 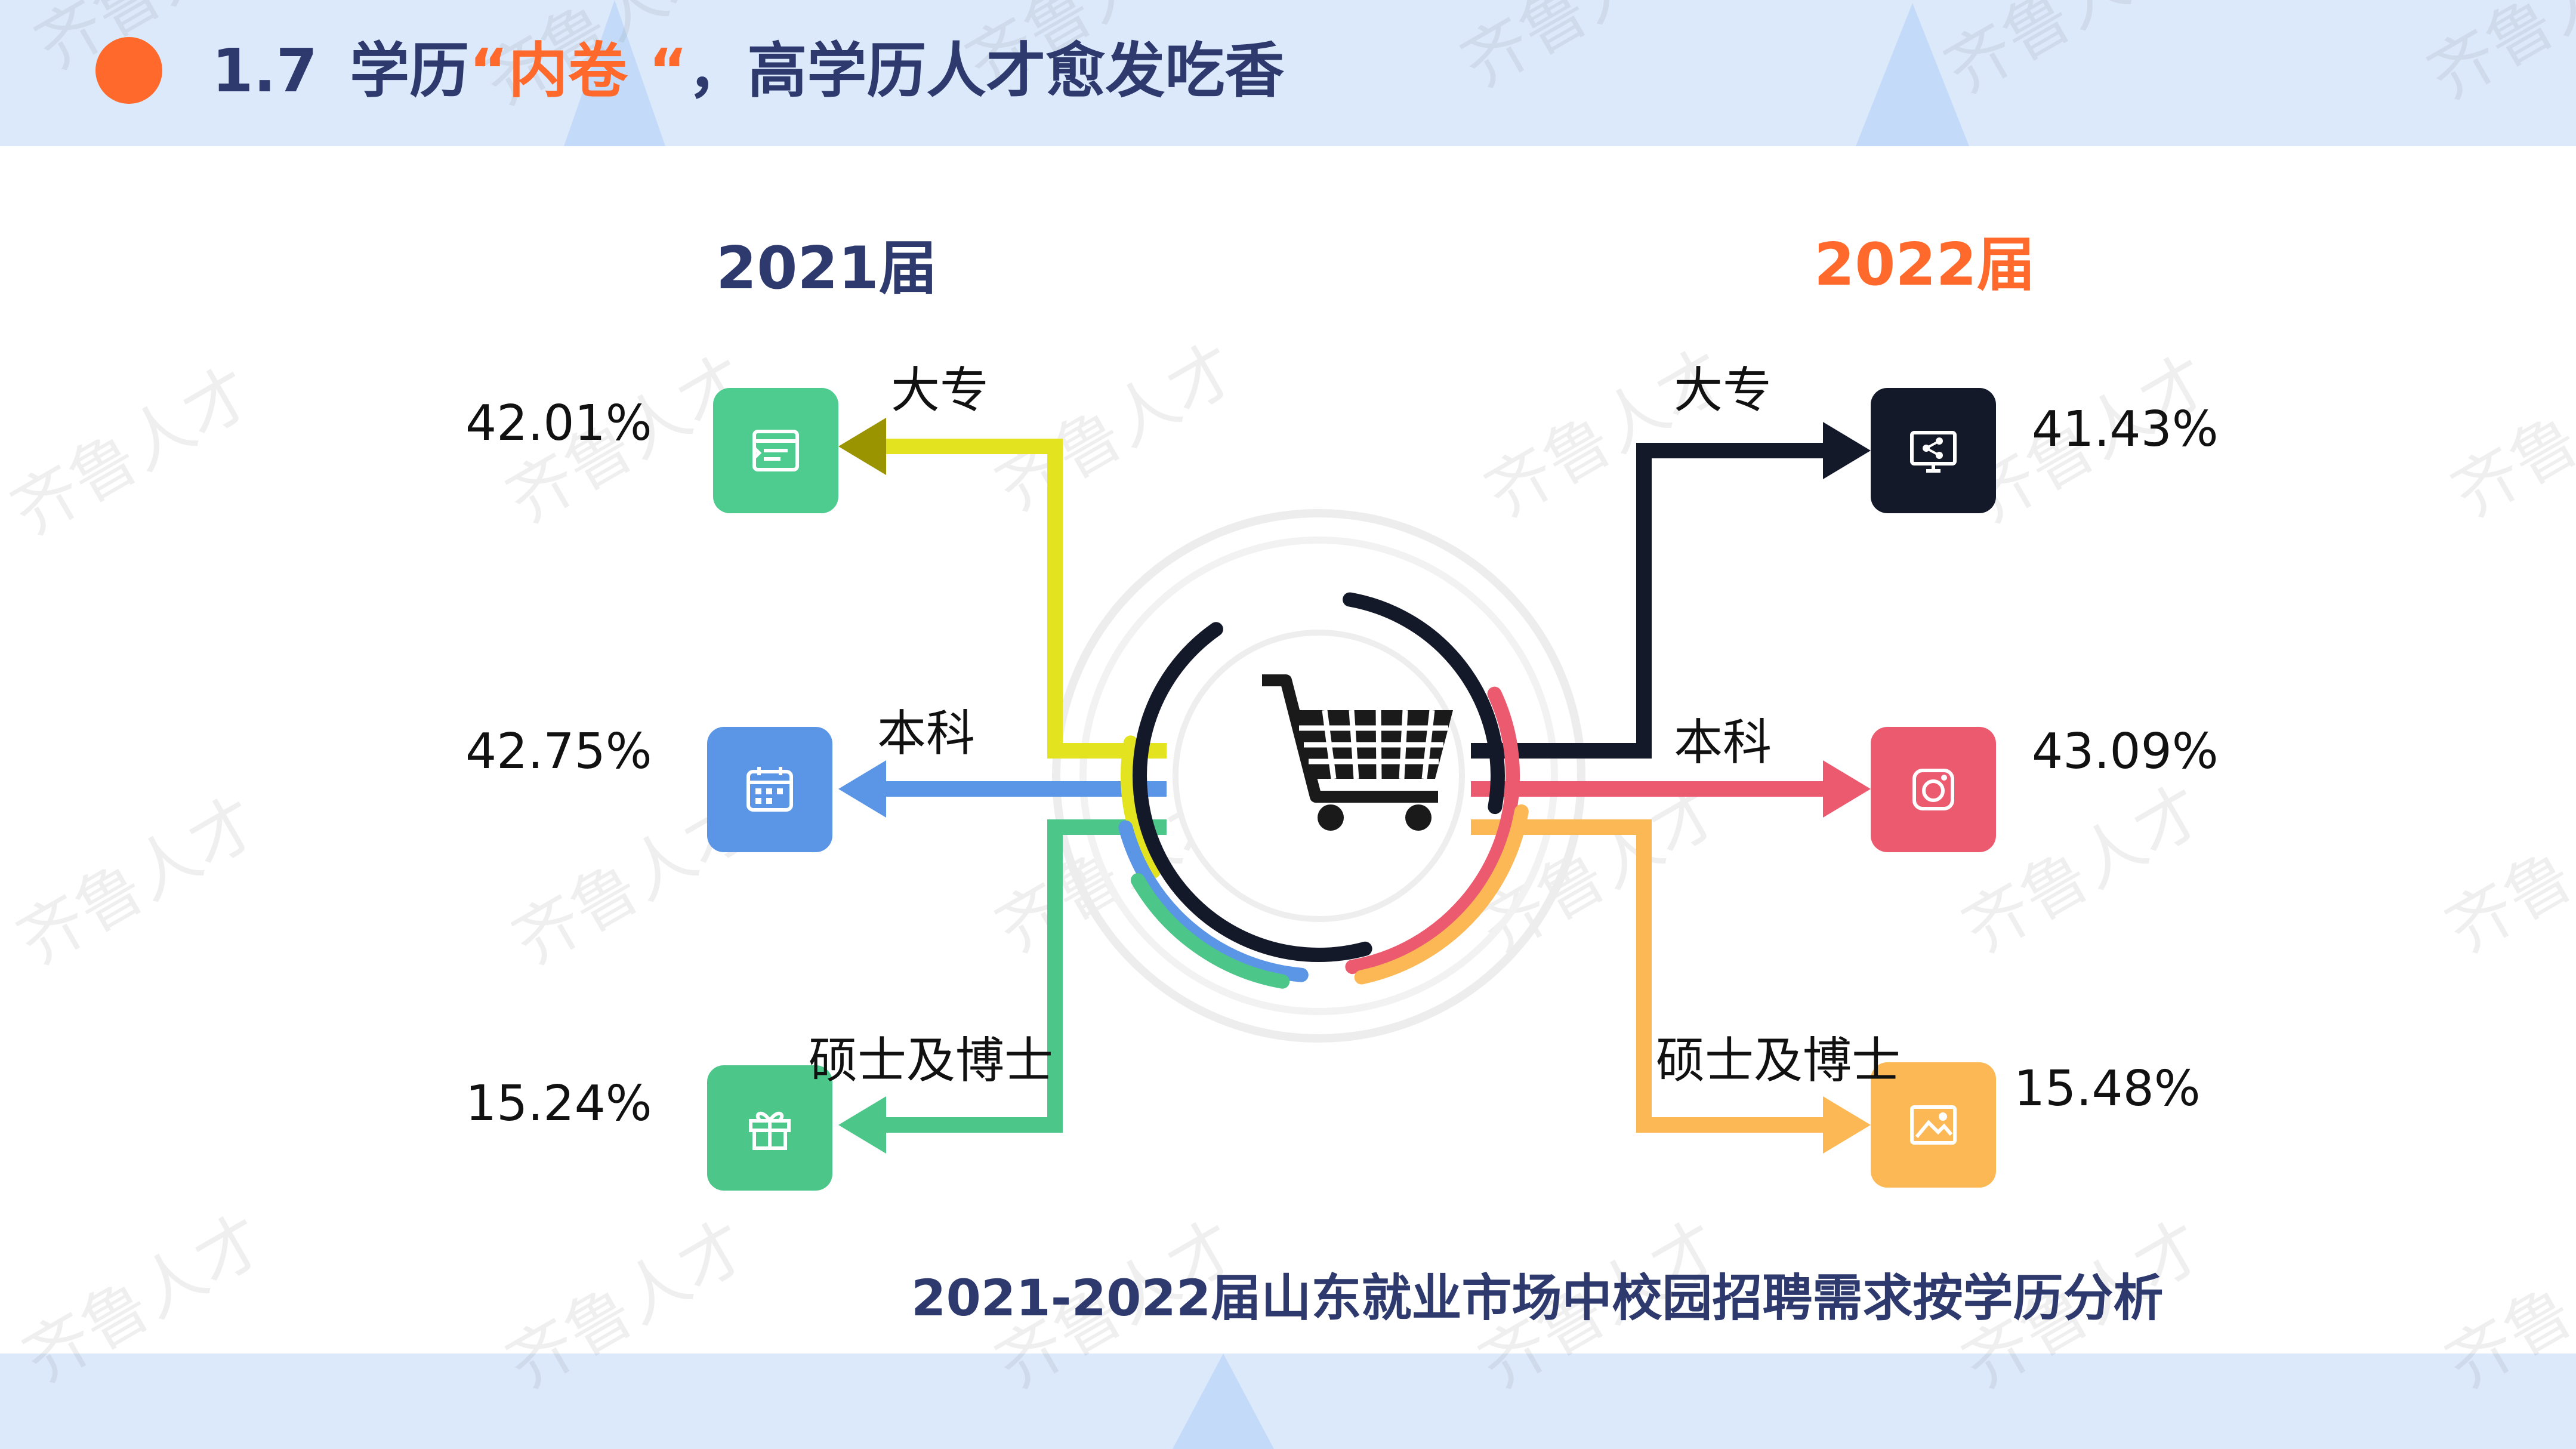 What do you see at coordinates (770, 1131) in the screenshot?
I see `gift-icon` at bounding box center [770, 1131].